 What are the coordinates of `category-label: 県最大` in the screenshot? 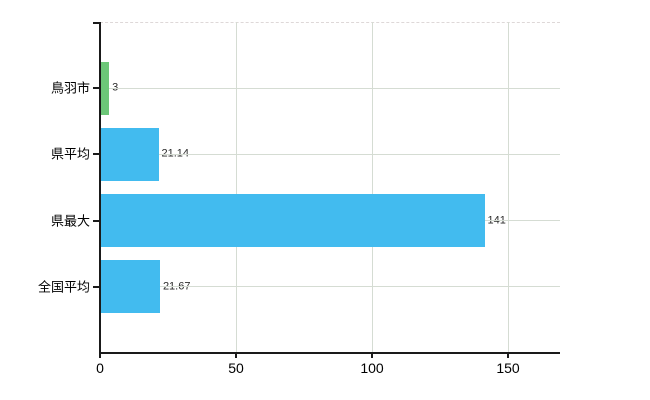 It's located at (70, 221).